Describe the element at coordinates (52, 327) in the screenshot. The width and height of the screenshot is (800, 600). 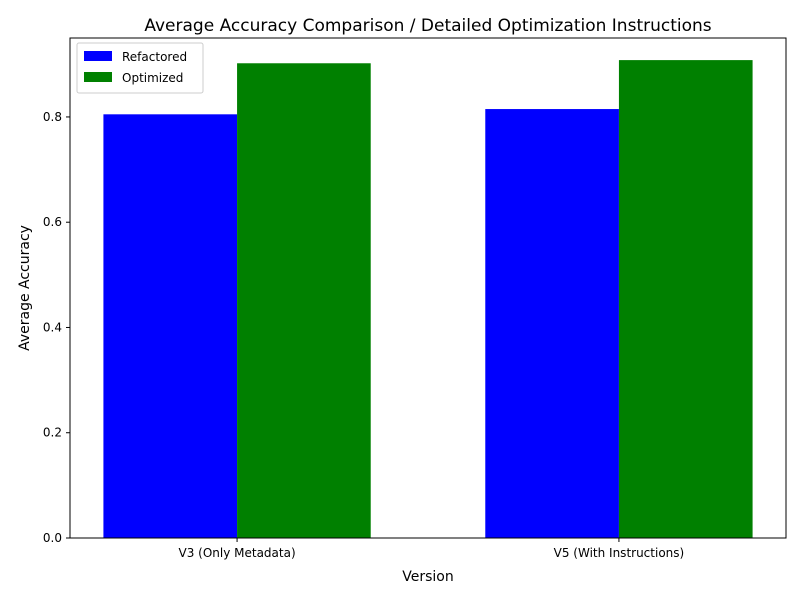
I see `y-tick-label: 0.4` at that location.